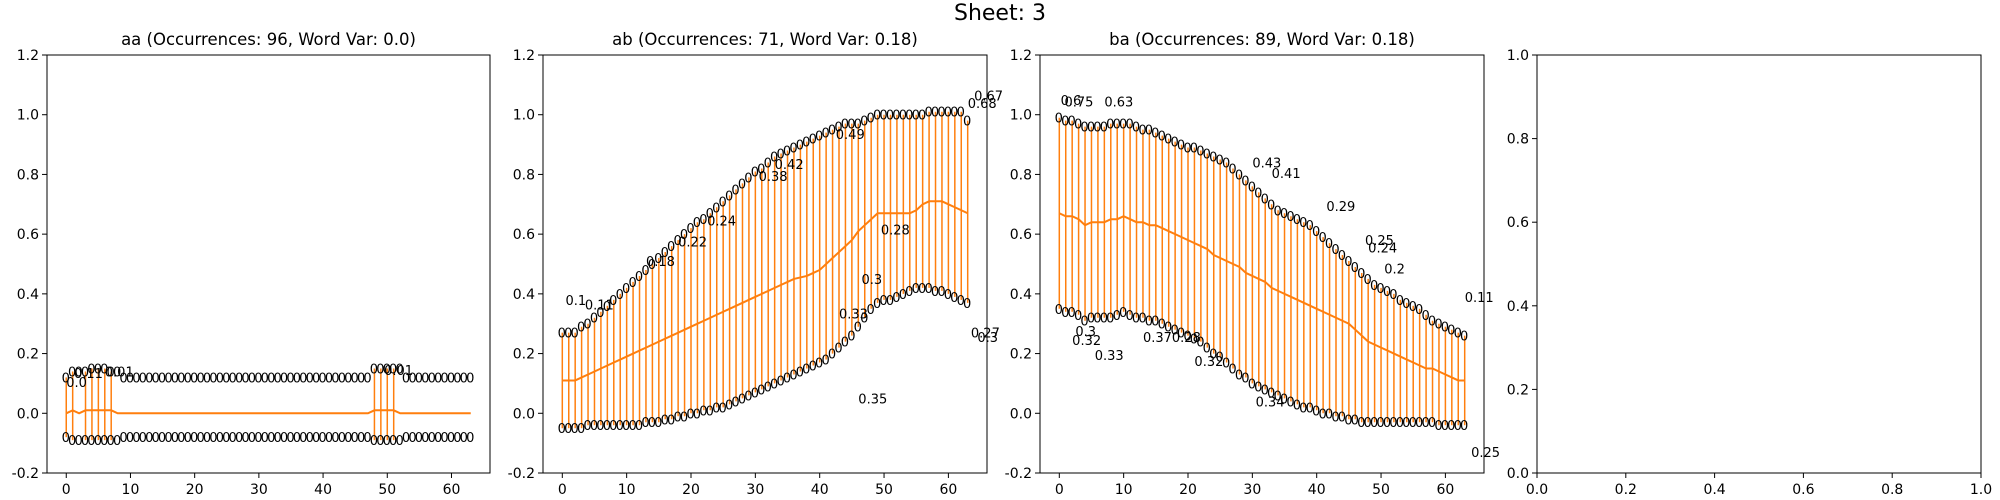 The height and width of the screenshot is (500, 2000). I want to click on x-tick-label: 60, so click(1445, 490).